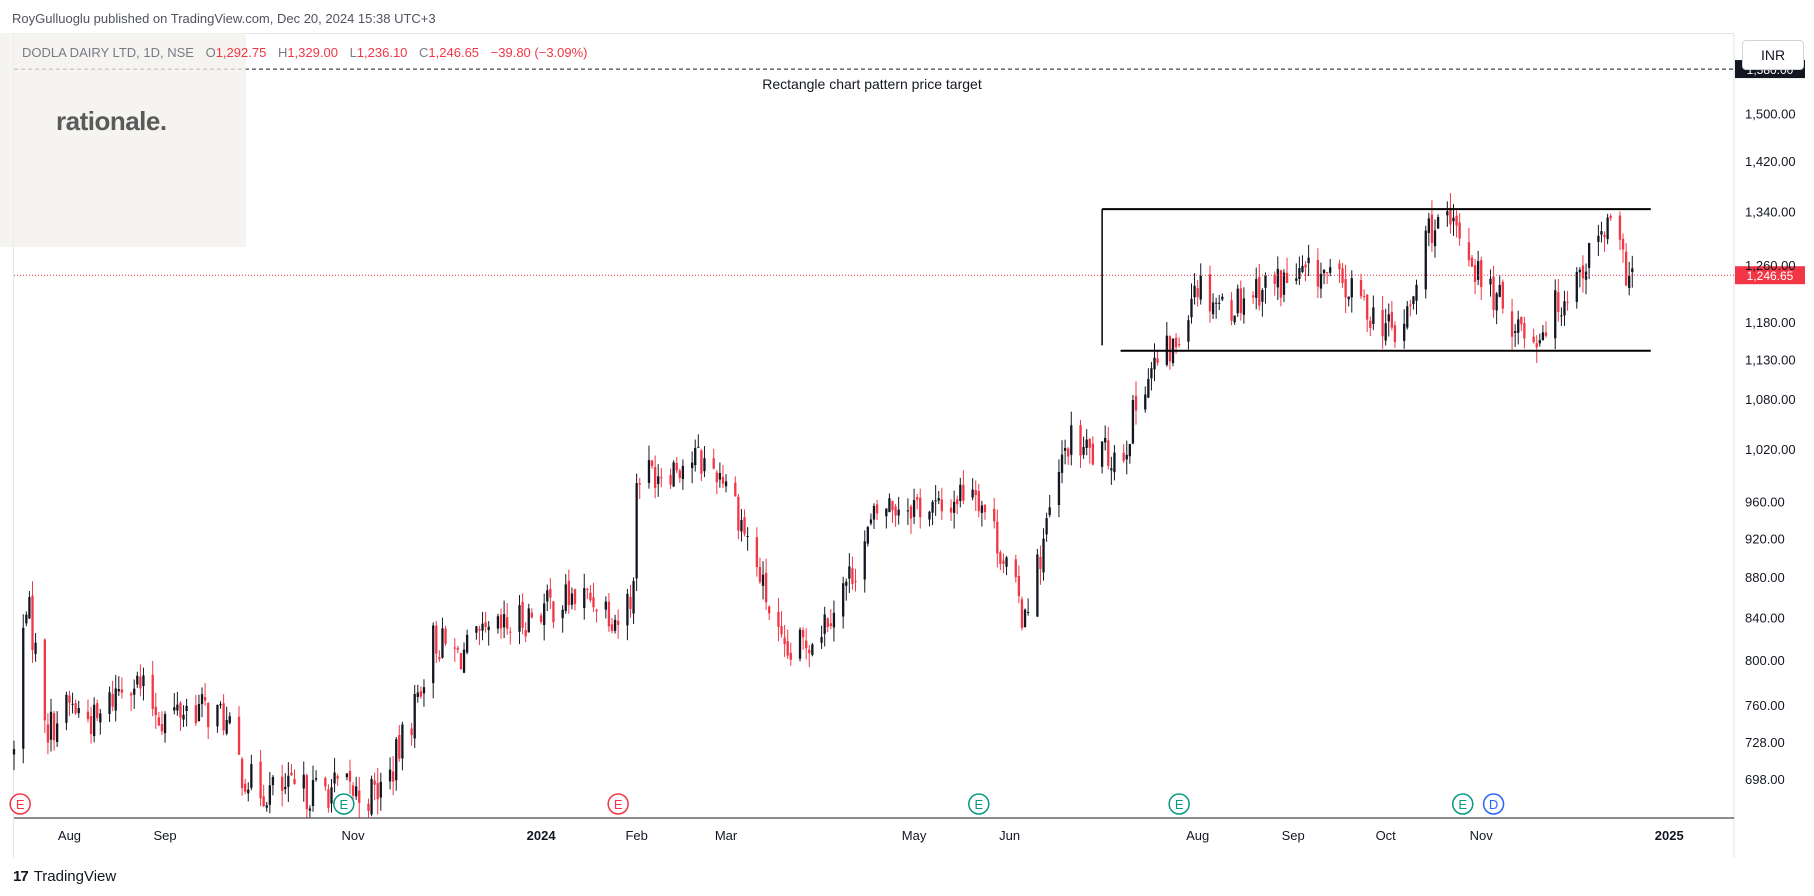 This screenshot has height=896, width=1814. Describe the element at coordinates (64, 876) in the screenshot. I see `tradingview-brand: 17 TradingView` at that location.